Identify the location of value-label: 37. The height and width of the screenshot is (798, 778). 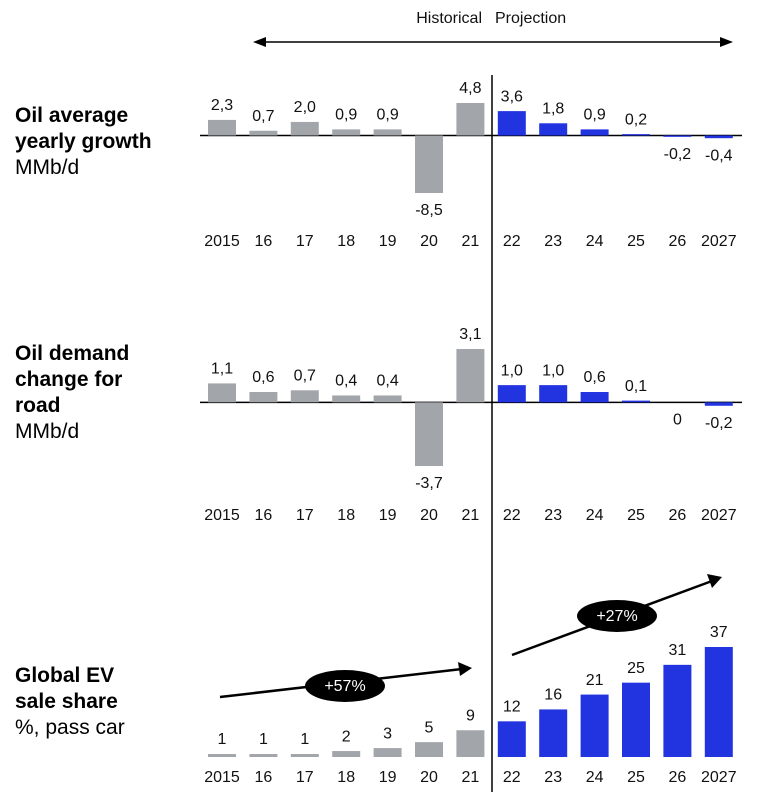
(719, 632).